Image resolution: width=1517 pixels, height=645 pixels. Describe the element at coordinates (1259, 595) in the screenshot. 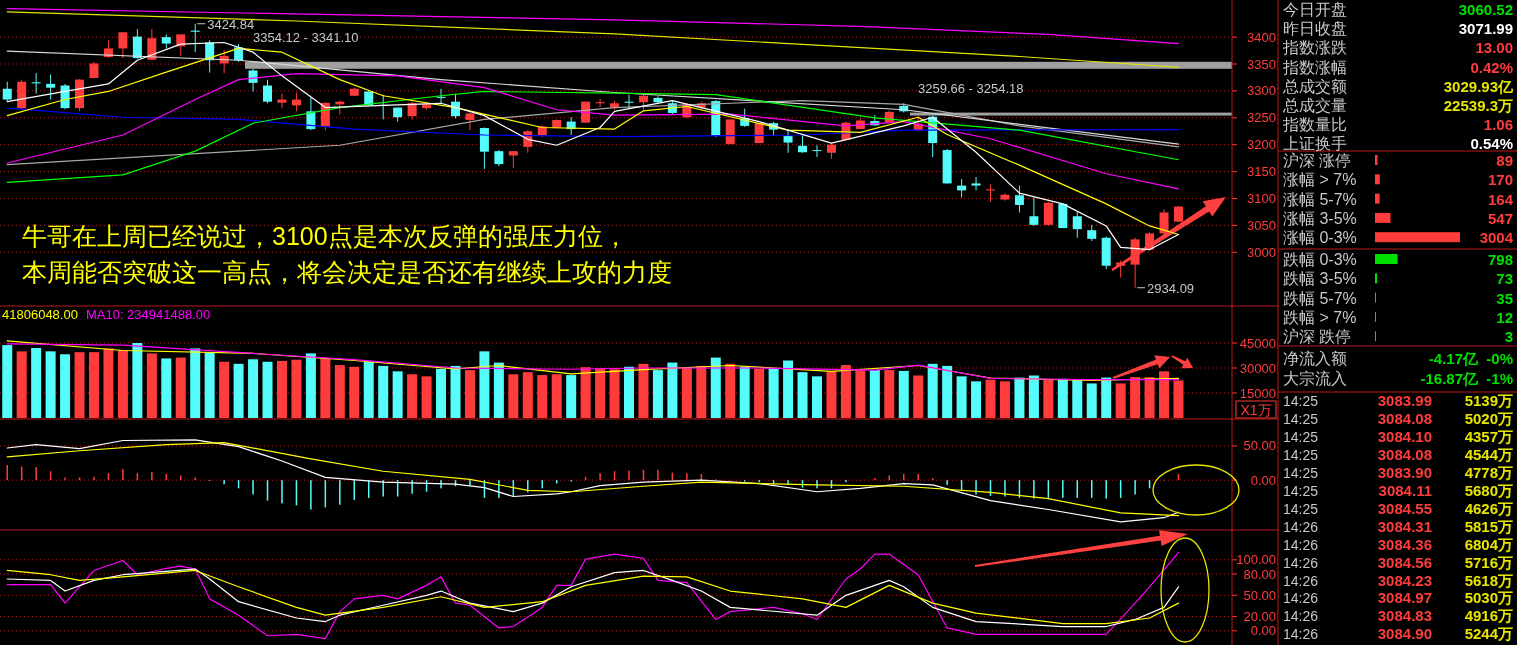

I see `y-tick-label: 50.00` at that location.